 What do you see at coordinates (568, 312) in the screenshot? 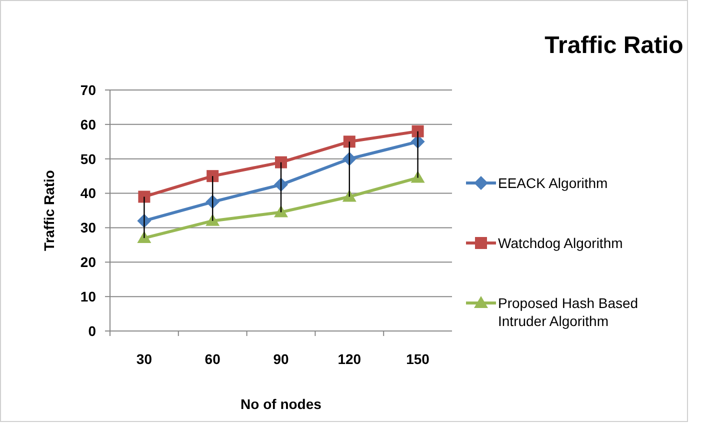
I see `legend-label: Proposed Hash Based Intruder Algorithm` at bounding box center [568, 312].